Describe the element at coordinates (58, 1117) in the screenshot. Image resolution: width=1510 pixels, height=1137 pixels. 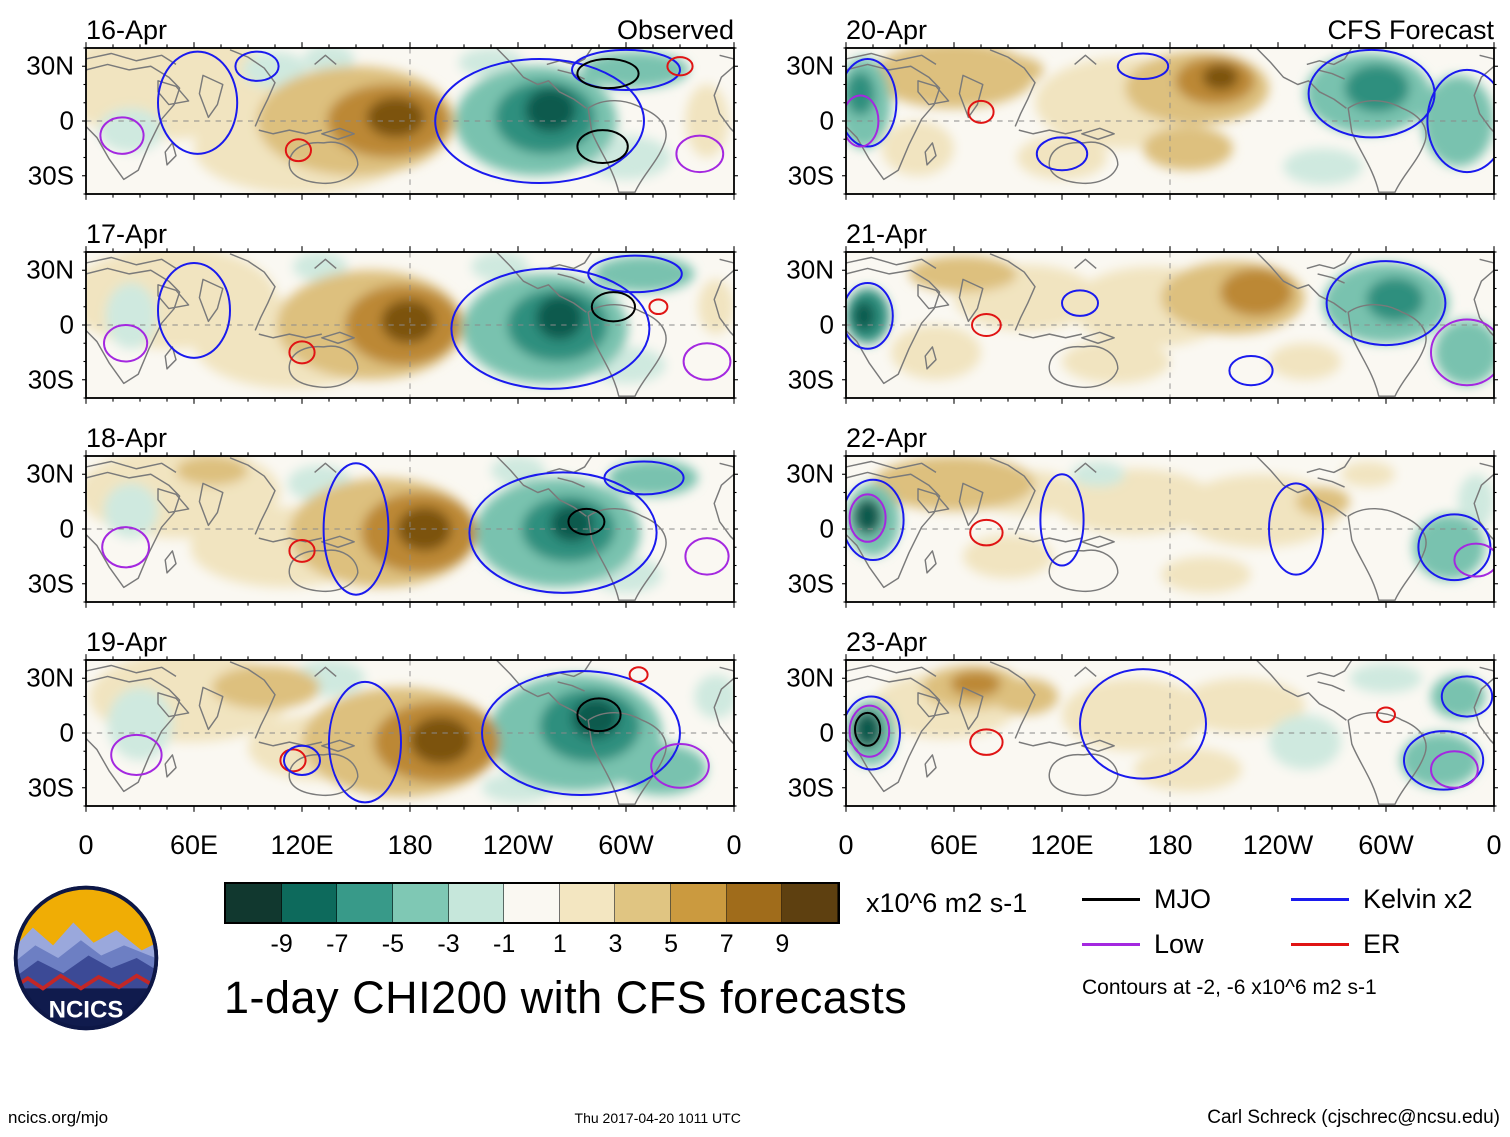
I see `footer-url: ncics.org/mjo` at that location.